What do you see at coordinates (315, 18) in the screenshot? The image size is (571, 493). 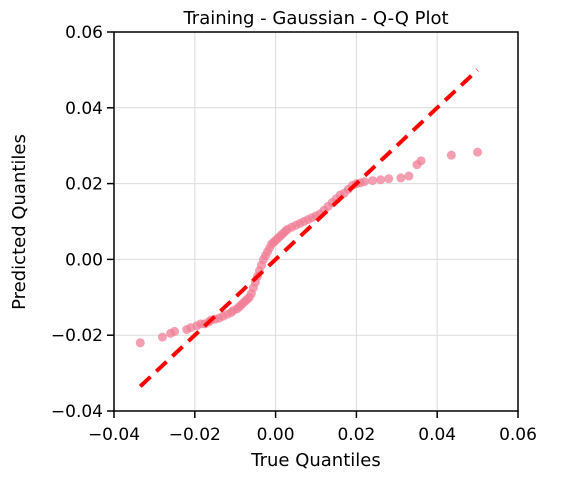 I see `chart-title: Training - Gaussian - Q-Q Plot` at bounding box center [315, 18].